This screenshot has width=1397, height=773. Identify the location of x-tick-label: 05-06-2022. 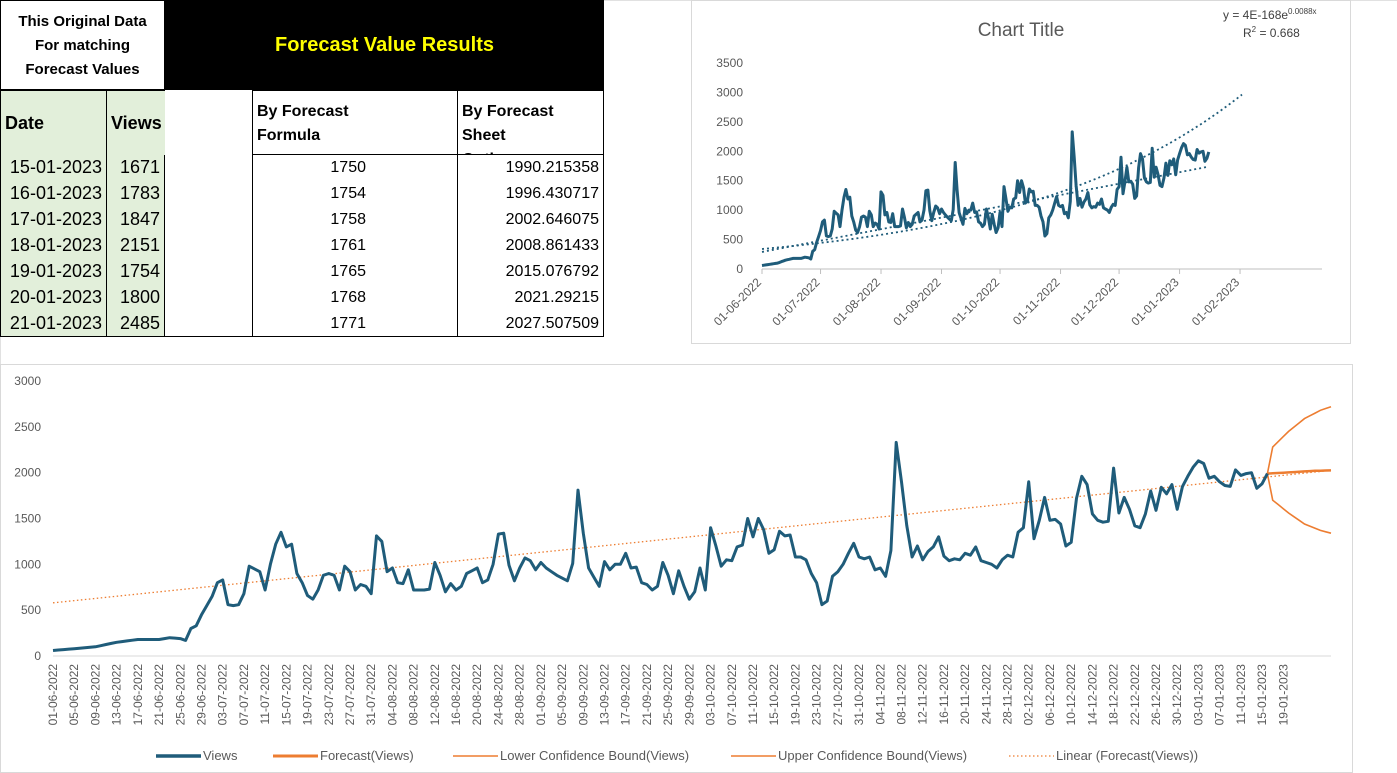
(74, 695).